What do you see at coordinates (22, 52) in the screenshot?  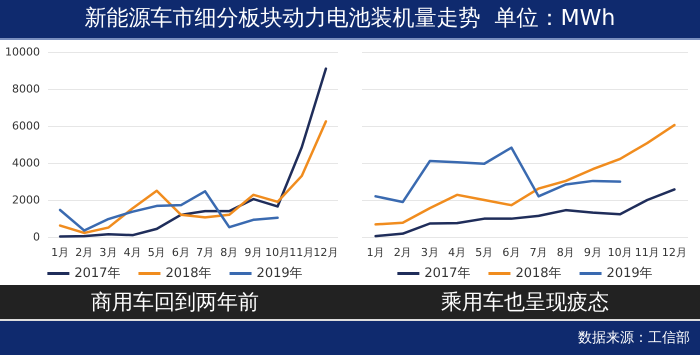 I see `y-tick-label: 10000` at bounding box center [22, 52].